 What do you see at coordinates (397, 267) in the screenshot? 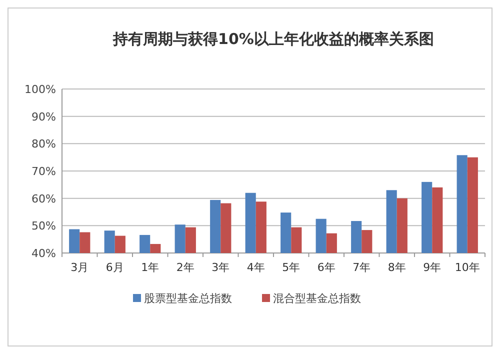
I see `x-tick-label: 8年` at bounding box center [397, 267].